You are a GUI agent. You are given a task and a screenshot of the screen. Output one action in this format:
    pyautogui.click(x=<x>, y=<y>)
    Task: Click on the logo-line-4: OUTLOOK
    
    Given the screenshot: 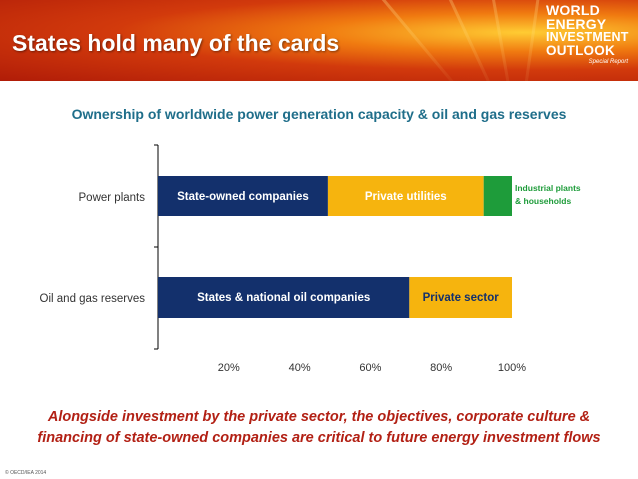 What is the action you would take?
    pyautogui.click(x=580, y=50)
    